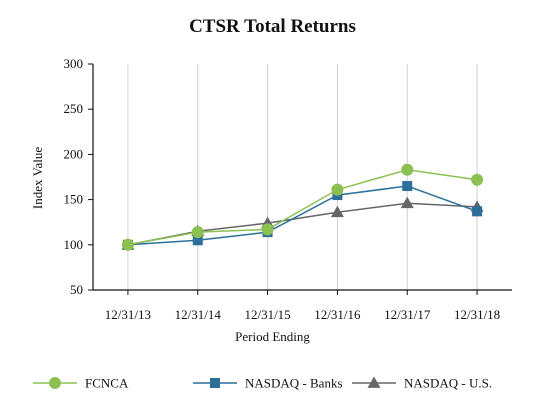 Image resolution: width=545 pixels, height=420 pixels. What do you see at coordinates (37, 178) in the screenshot?
I see `y-axis-label: Index Value` at bounding box center [37, 178].